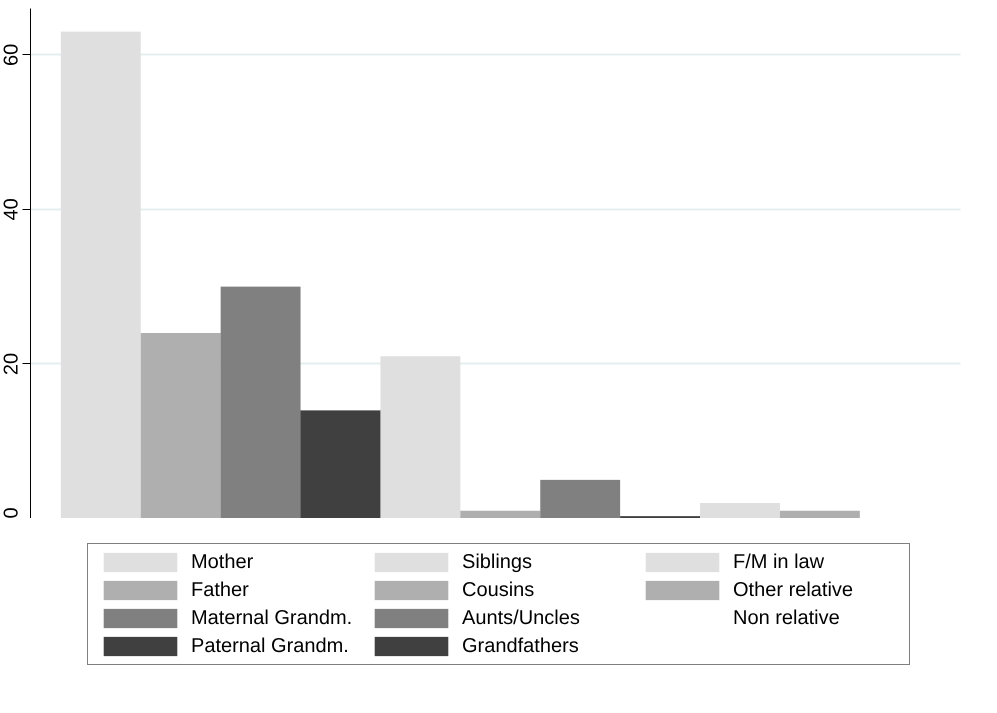  I want to click on legend-label: Other relative, so click(793, 590).